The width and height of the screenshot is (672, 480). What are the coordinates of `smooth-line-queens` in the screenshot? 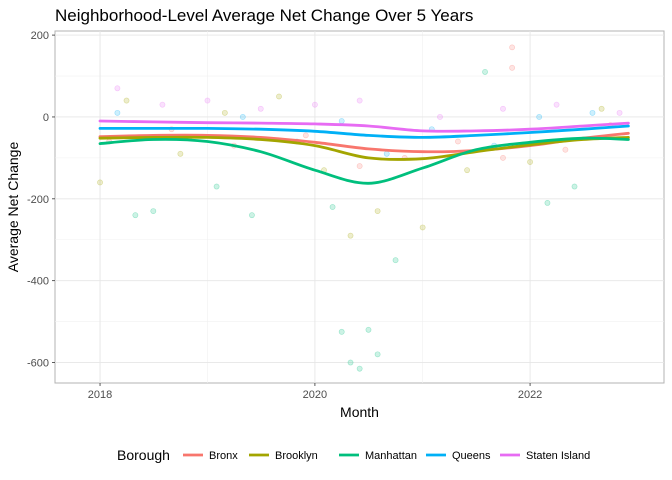 It's located at (364, 131).